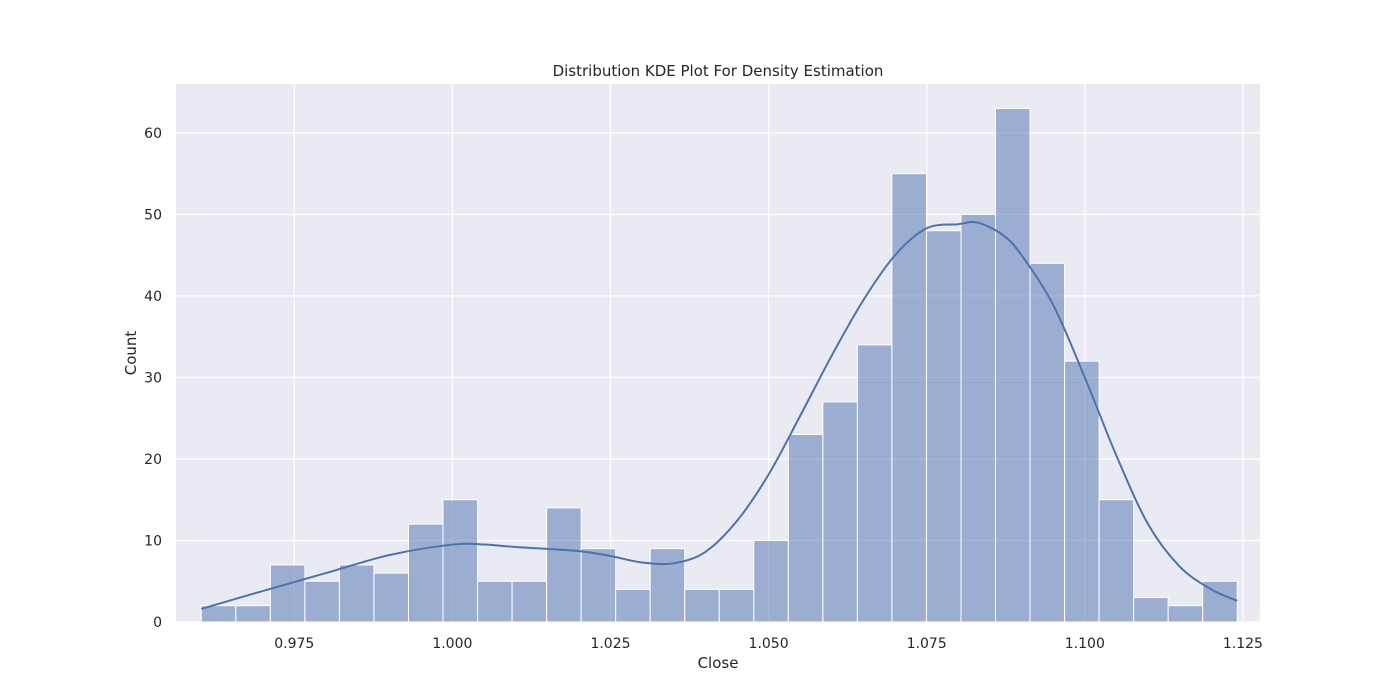  I want to click on y-tick-label: 30, so click(153, 378).